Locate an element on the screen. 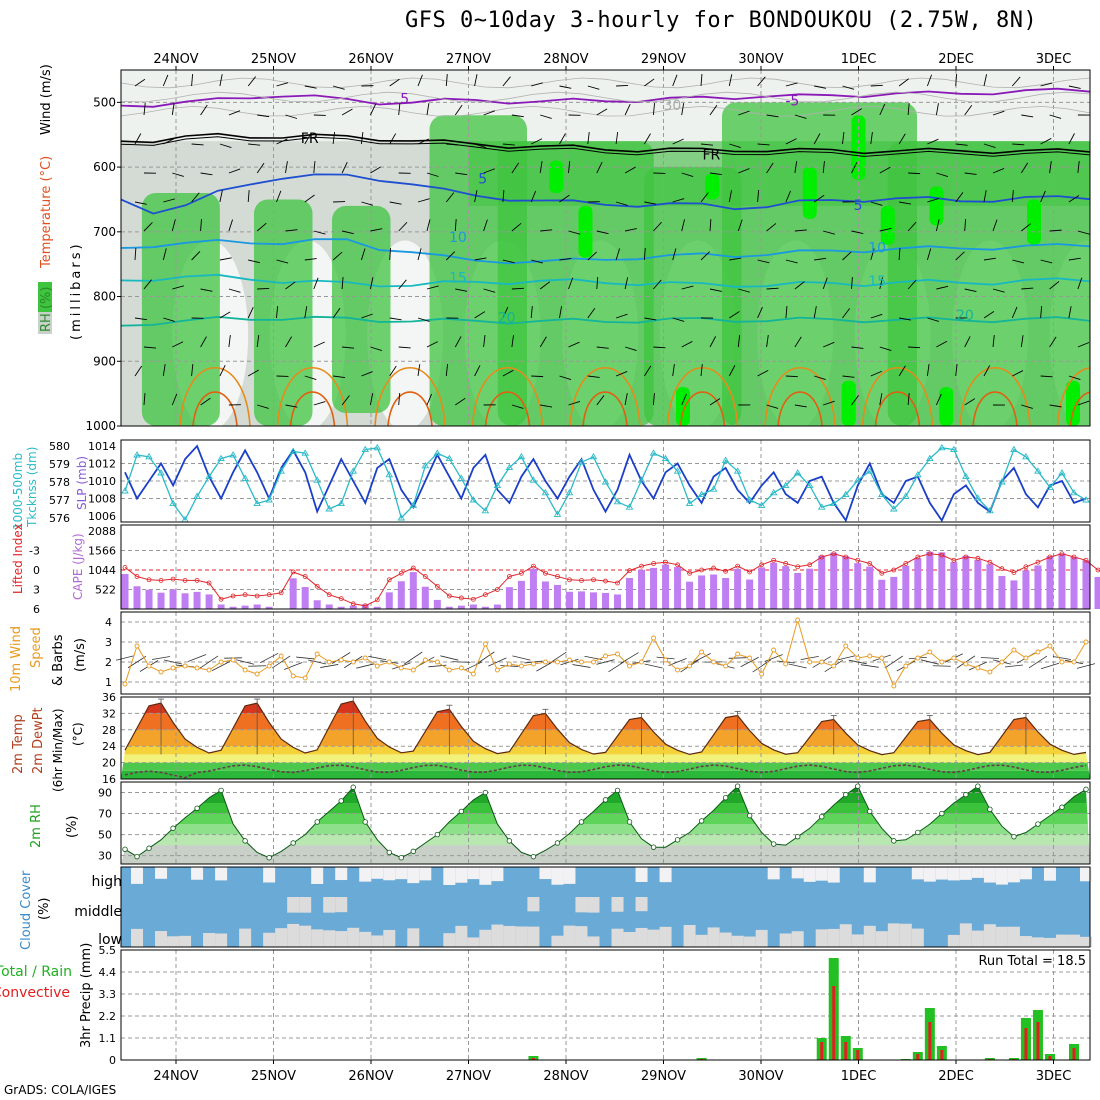 The height and width of the screenshot is (1100, 1100). temperature-lines is located at coordinates (605, 738).